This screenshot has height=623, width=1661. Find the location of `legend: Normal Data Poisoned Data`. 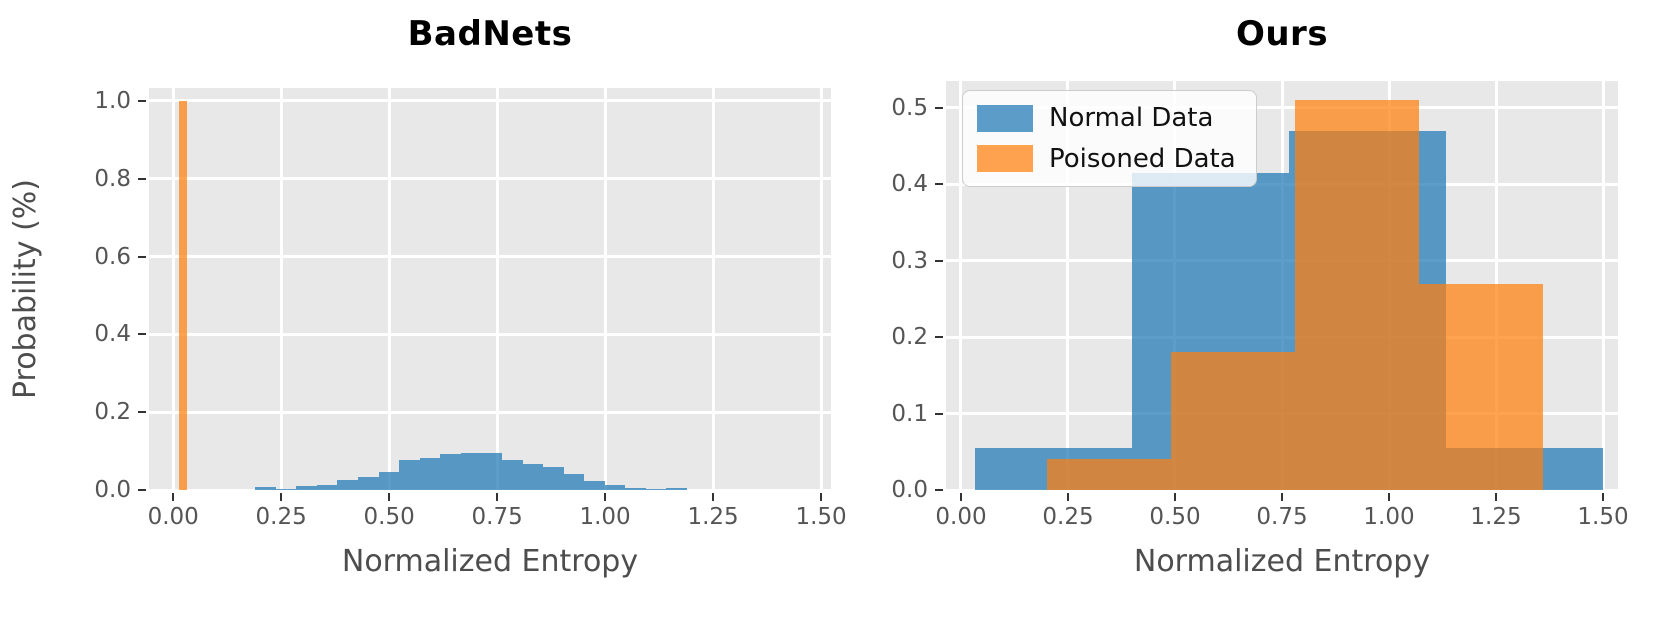

legend: Normal Data Poisoned Data is located at coordinates (1109, 139).